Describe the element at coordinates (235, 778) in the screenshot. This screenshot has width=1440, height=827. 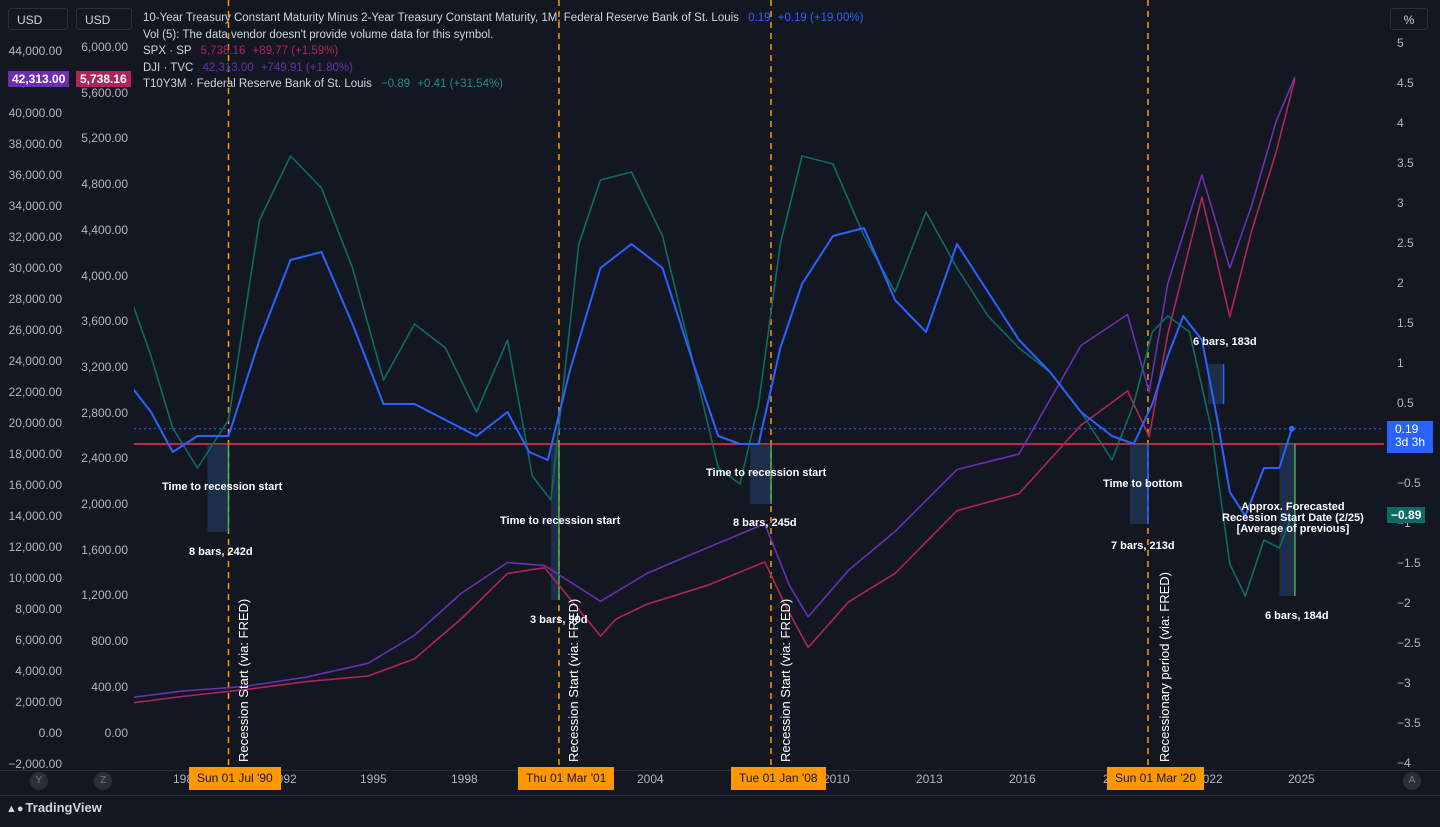
I see `recession-date-tag-1990: Sun 01 Jul '90` at that location.